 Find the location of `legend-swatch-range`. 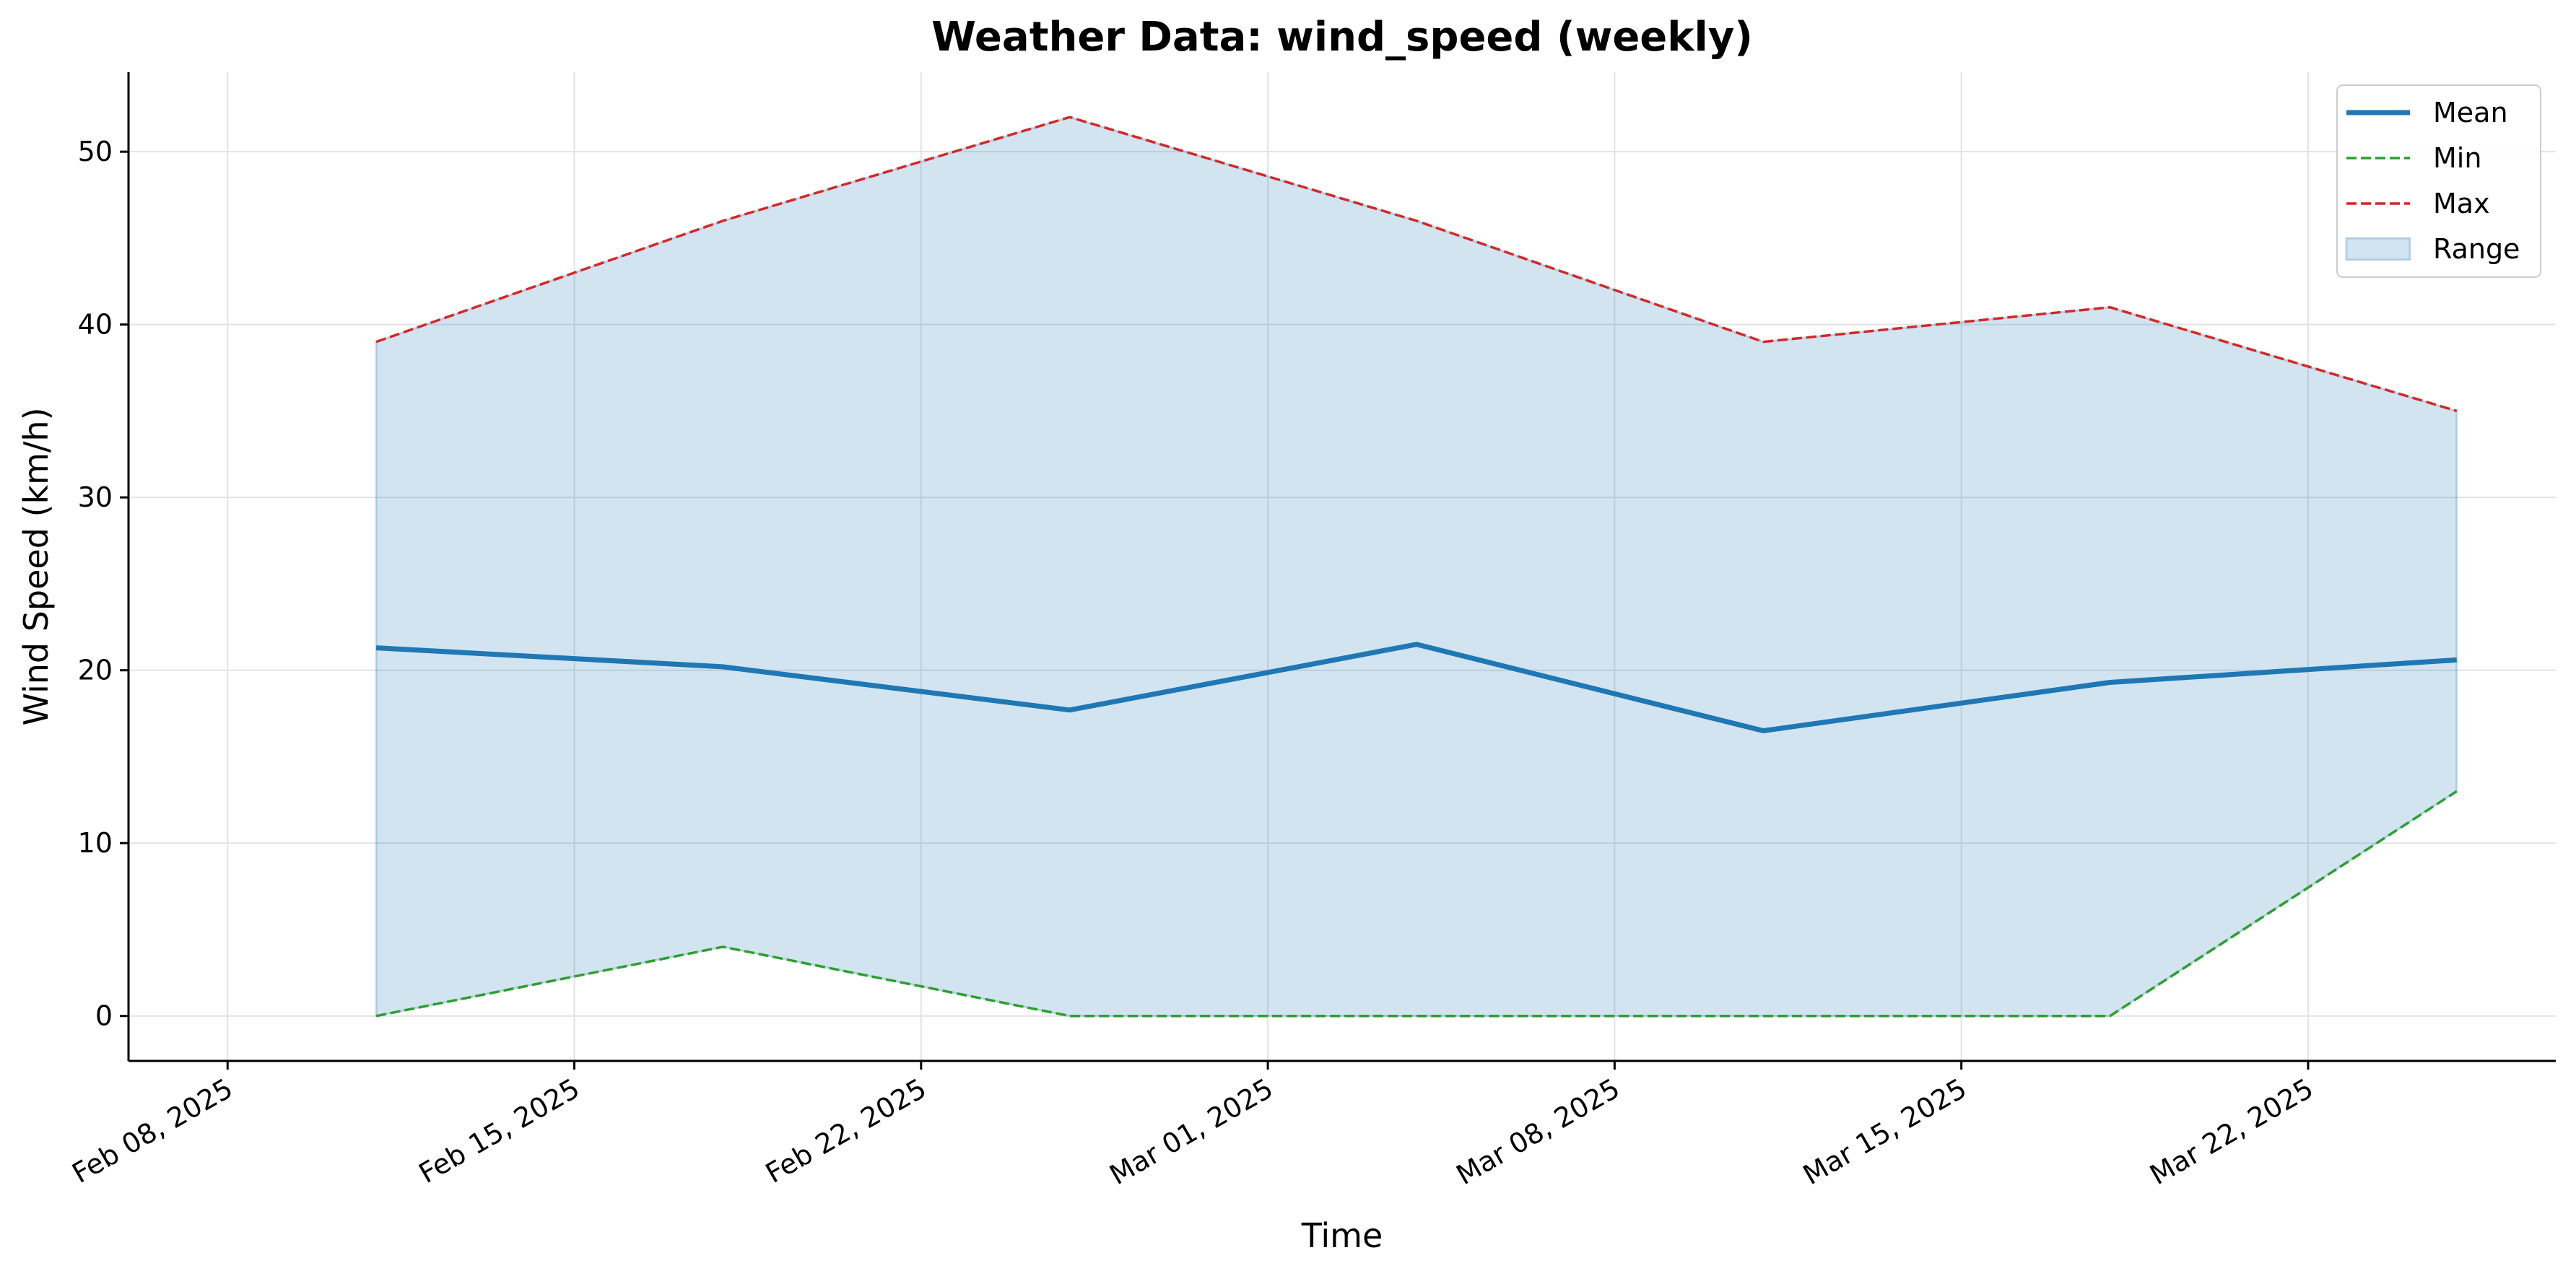

legend-swatch-range is located at coordinates (2378, 249).